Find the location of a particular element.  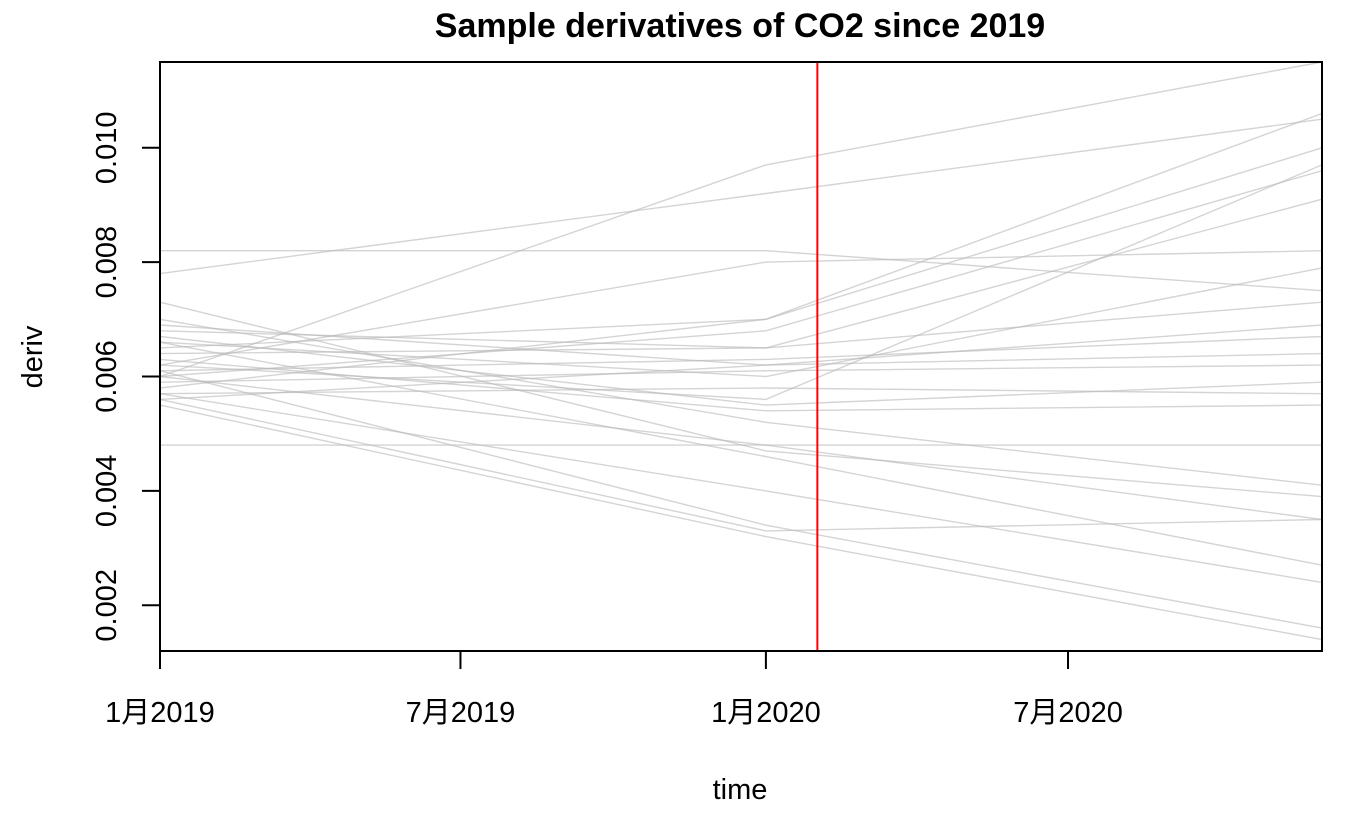

y-tick-label-2: 0.004 is located at coordinates (107, 491).